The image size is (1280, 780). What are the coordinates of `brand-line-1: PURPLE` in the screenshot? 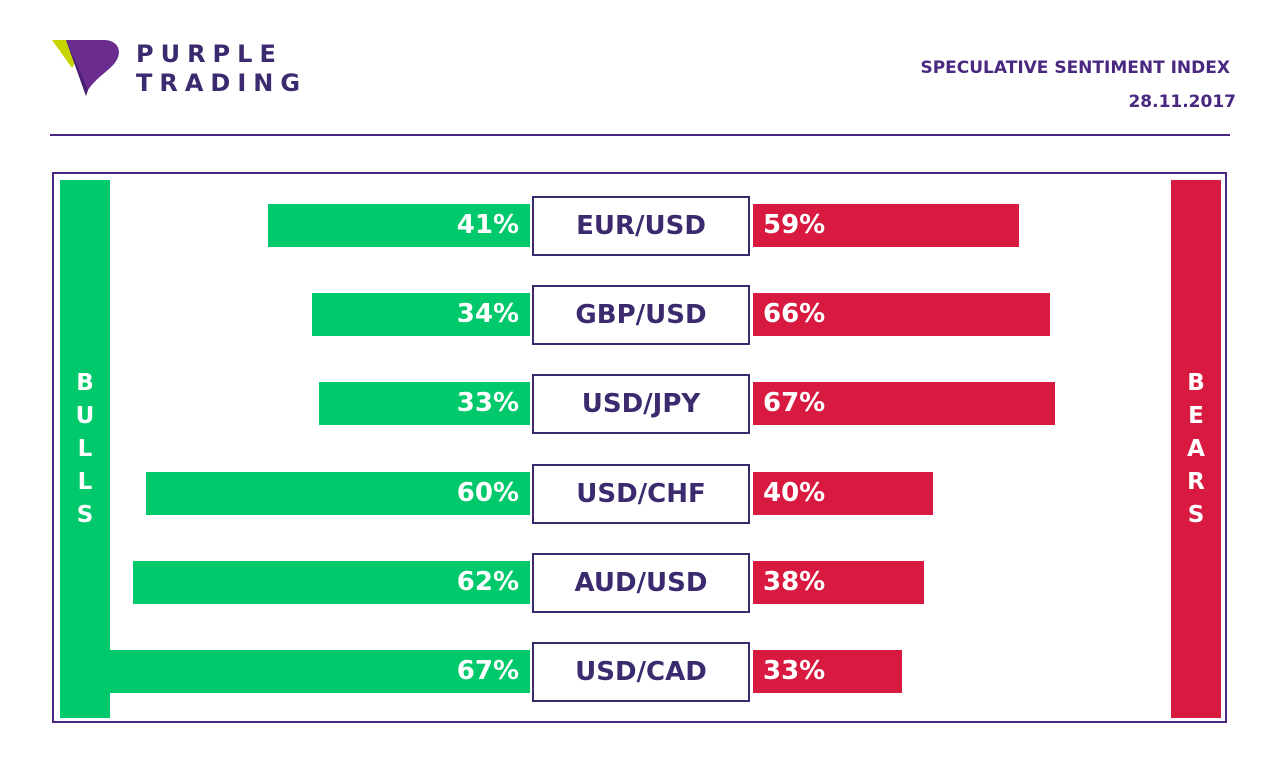 It's located at (209, 54).